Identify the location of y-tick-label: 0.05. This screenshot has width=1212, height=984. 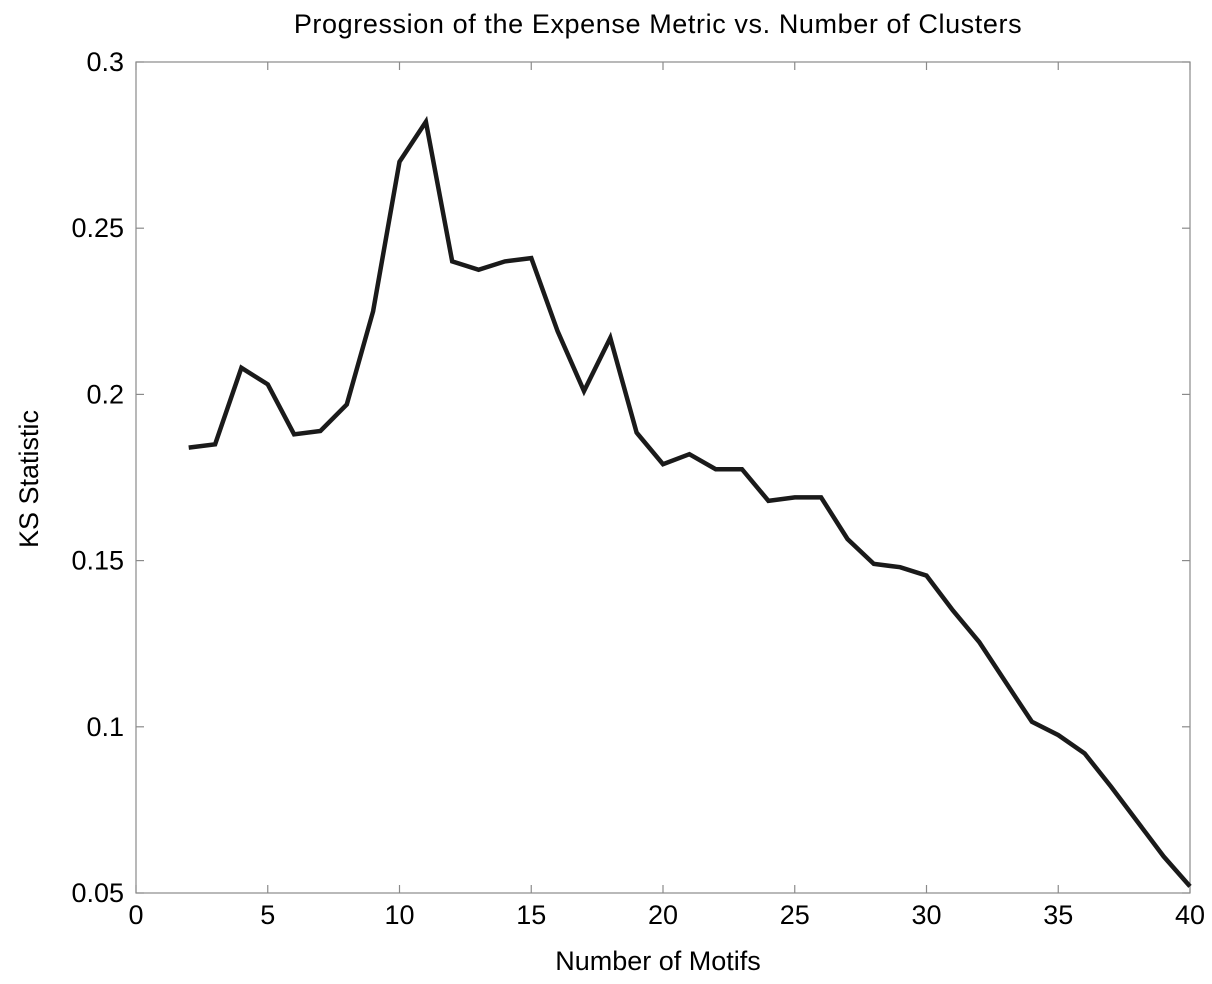
(97, 893).